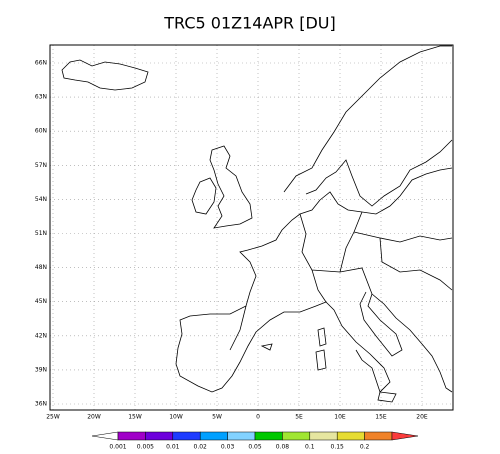 This screenshot has width=500, height=454. What do you see at coordinates (204, 196) in the screenshot?
I see `ireland` at bounding box center [204, 196].